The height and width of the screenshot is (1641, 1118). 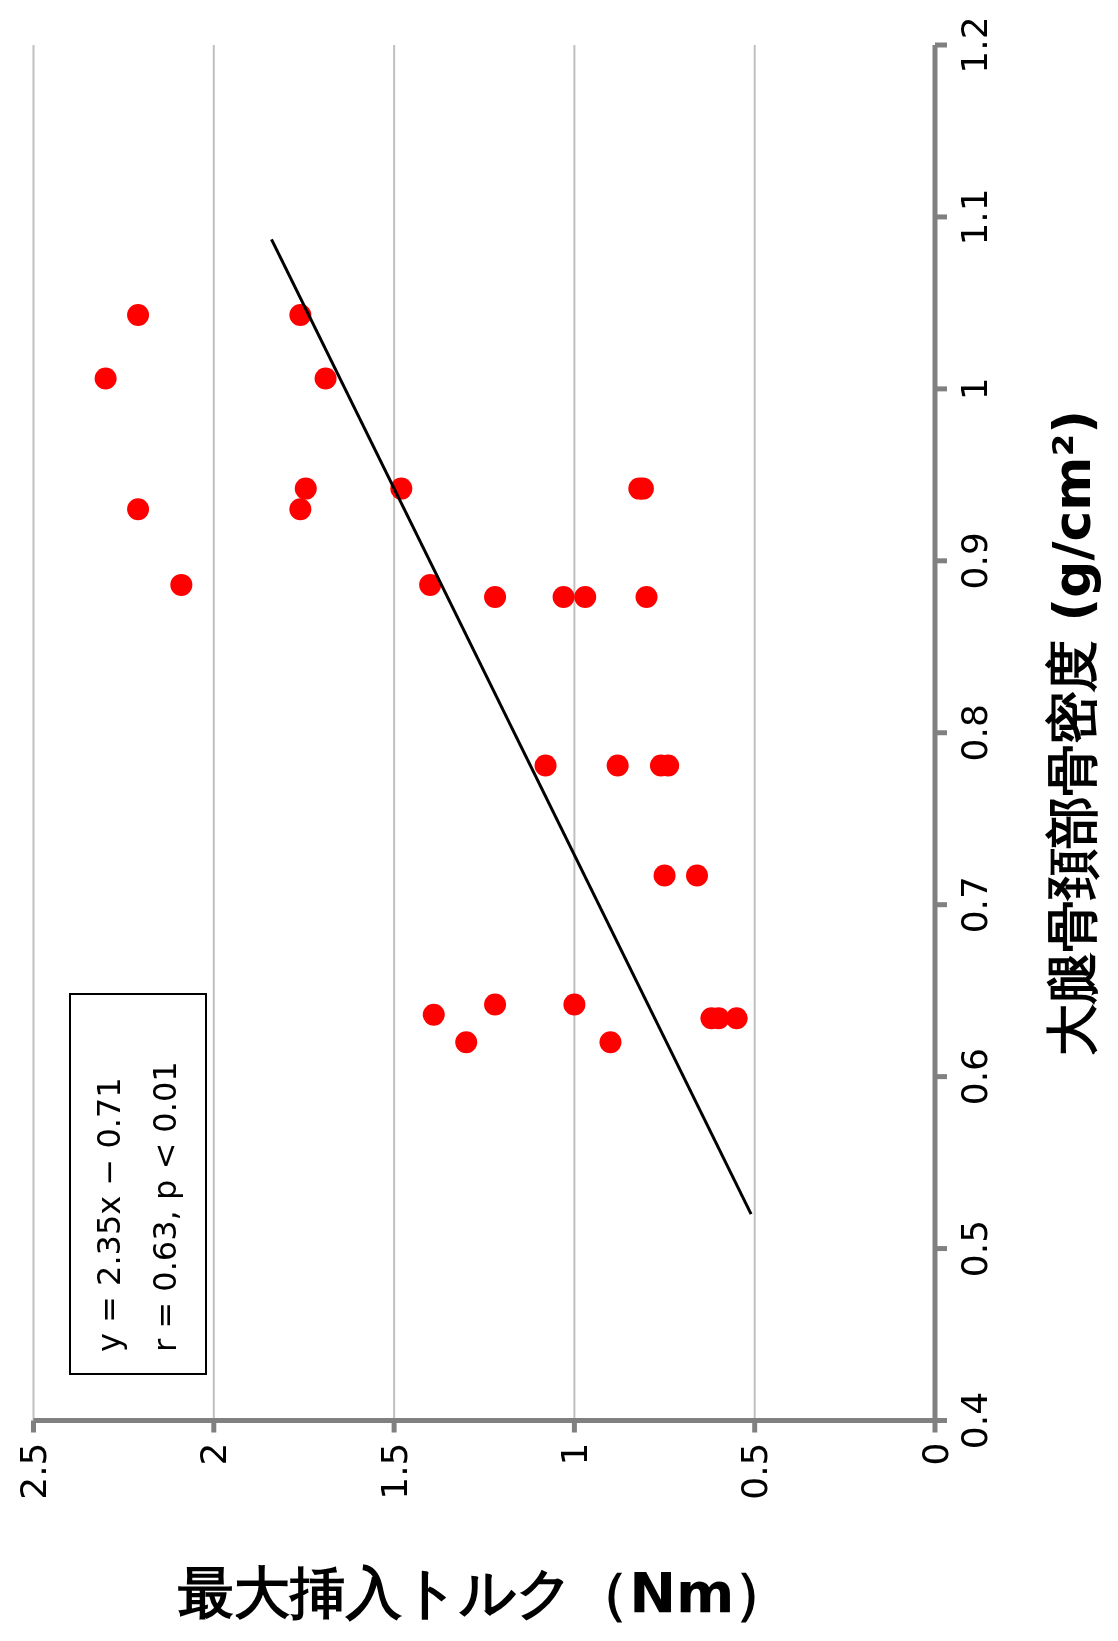 I want to click on annotation: y = 2.35x − 0.71, so click(x=109, y=1214).